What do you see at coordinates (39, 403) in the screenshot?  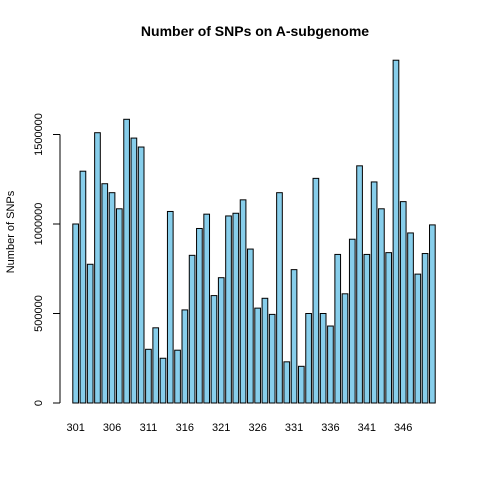 I see `y-tick-label: 0` at bounding box center [39, 403].